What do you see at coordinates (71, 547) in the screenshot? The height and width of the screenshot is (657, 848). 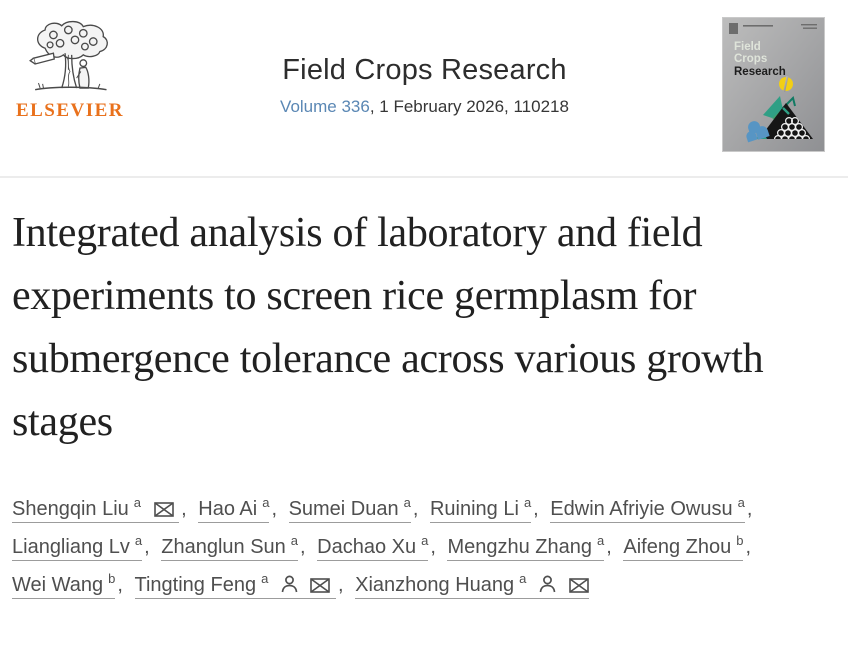 I see `author-name: Liangliang Lv` at bounding box center [71, 547].